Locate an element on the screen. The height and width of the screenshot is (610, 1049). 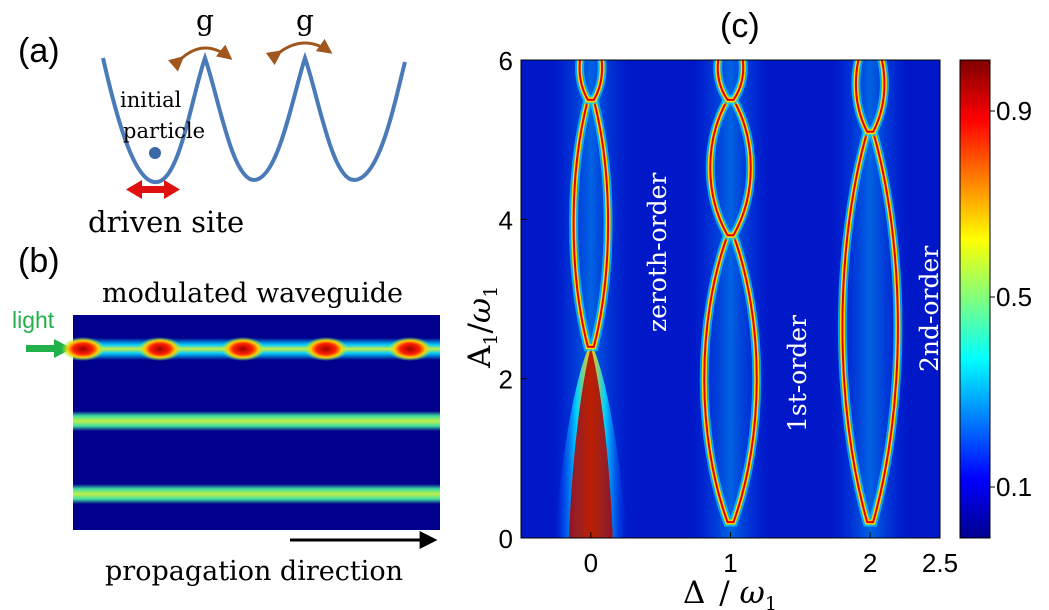
y-tick-label: 2 is located at coordinates (506, 380).